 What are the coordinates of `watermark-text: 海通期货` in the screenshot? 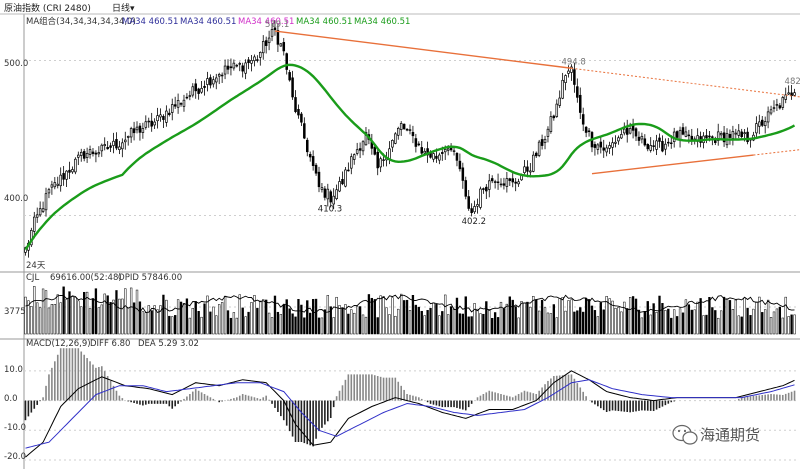 It's located at (730, 435).